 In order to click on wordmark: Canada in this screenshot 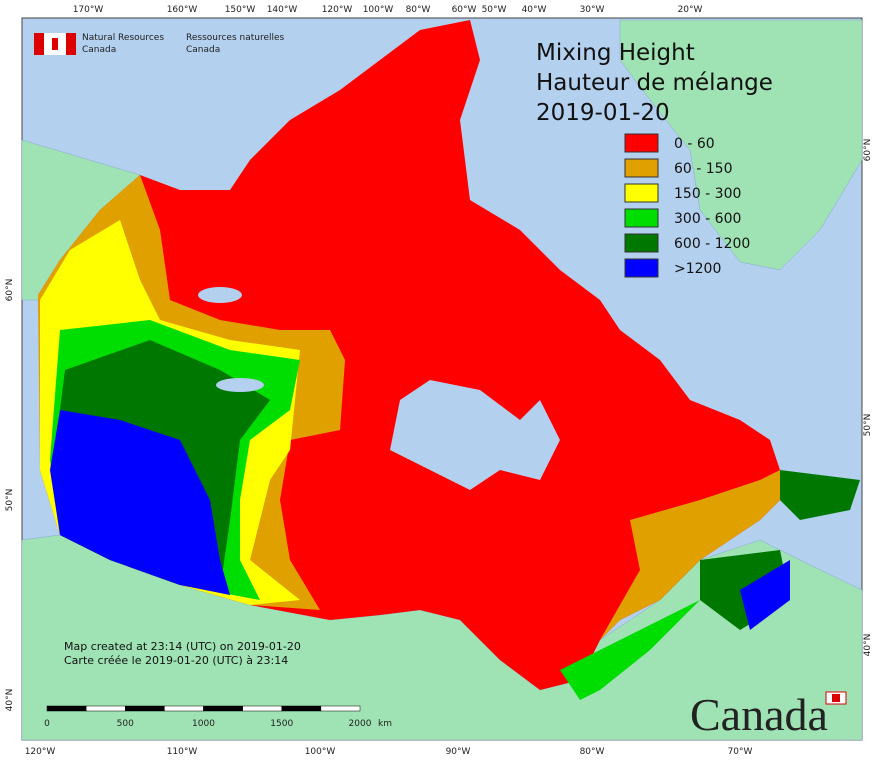, I will do `click(759, 714)`.